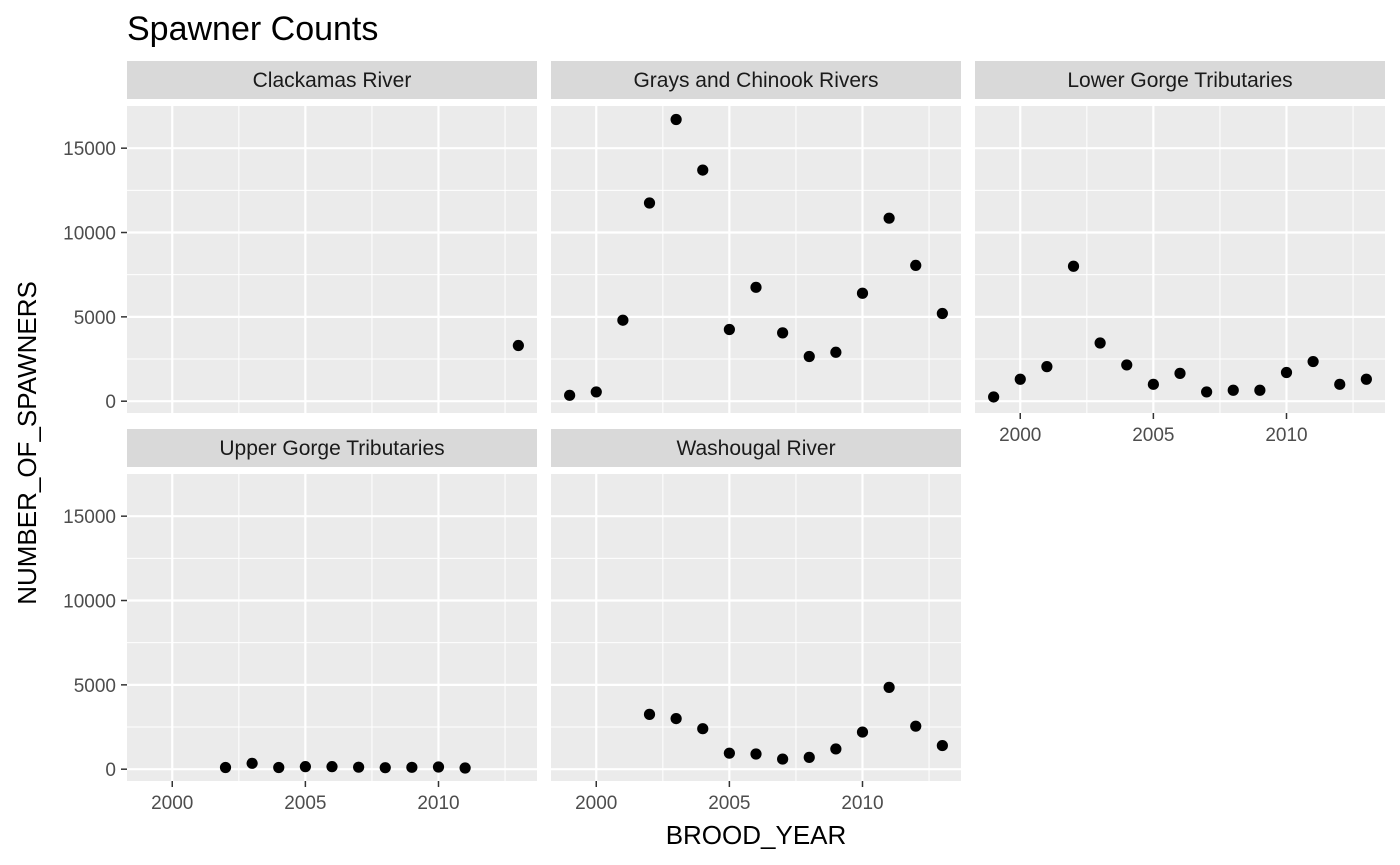  I want to click on facet-clackamas-river: Clackamas River 0 5000 10000 15000, so click(300, 237).